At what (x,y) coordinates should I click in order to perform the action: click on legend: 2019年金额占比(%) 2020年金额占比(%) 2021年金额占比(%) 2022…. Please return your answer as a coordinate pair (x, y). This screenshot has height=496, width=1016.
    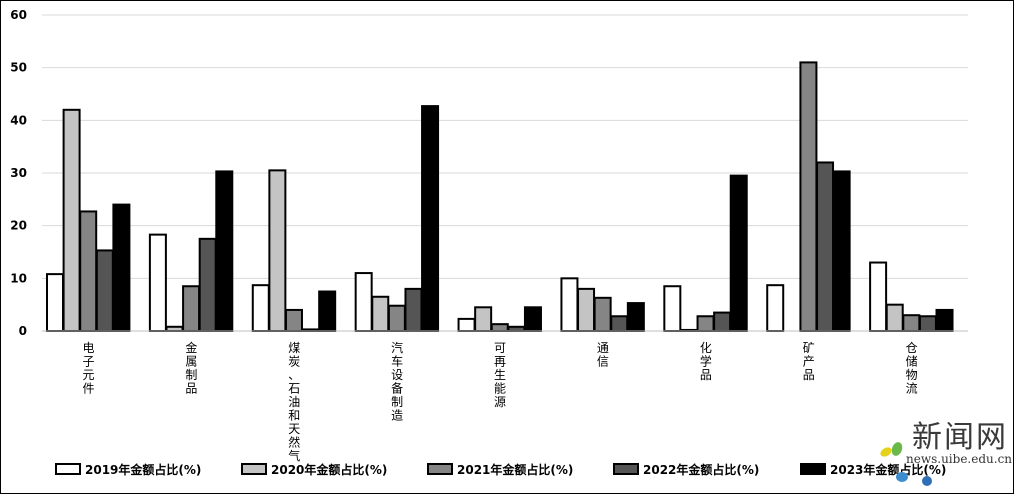
    Looking at the image, I should click on (500, 469).